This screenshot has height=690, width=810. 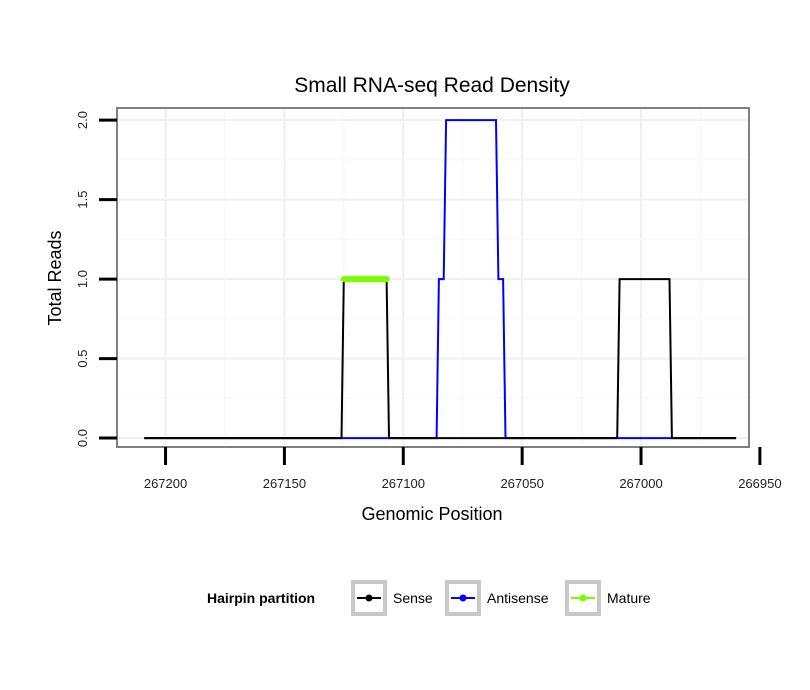 I want to click on x-tick-label-3: 267050, so click(x=521, y=483).